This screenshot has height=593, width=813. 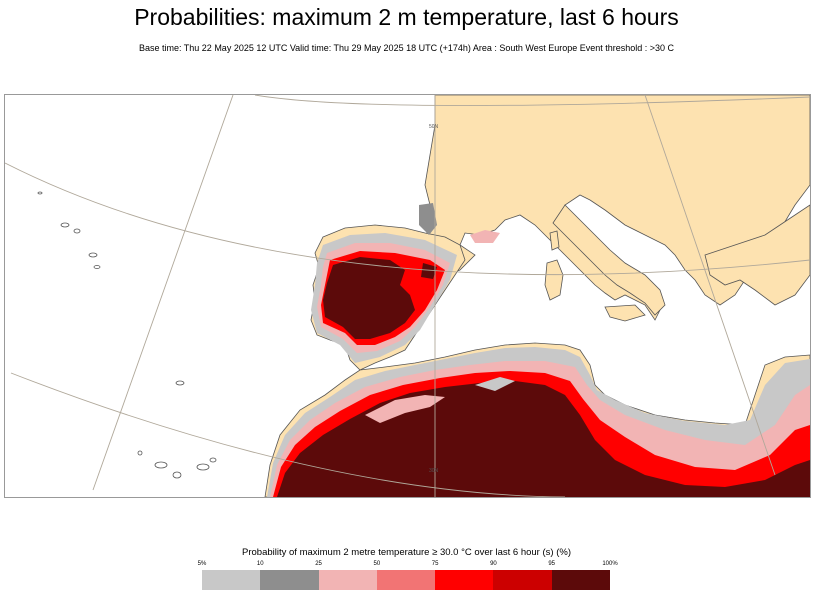 I want to click on legend-tick: 100%, so click(x=610, y=564).